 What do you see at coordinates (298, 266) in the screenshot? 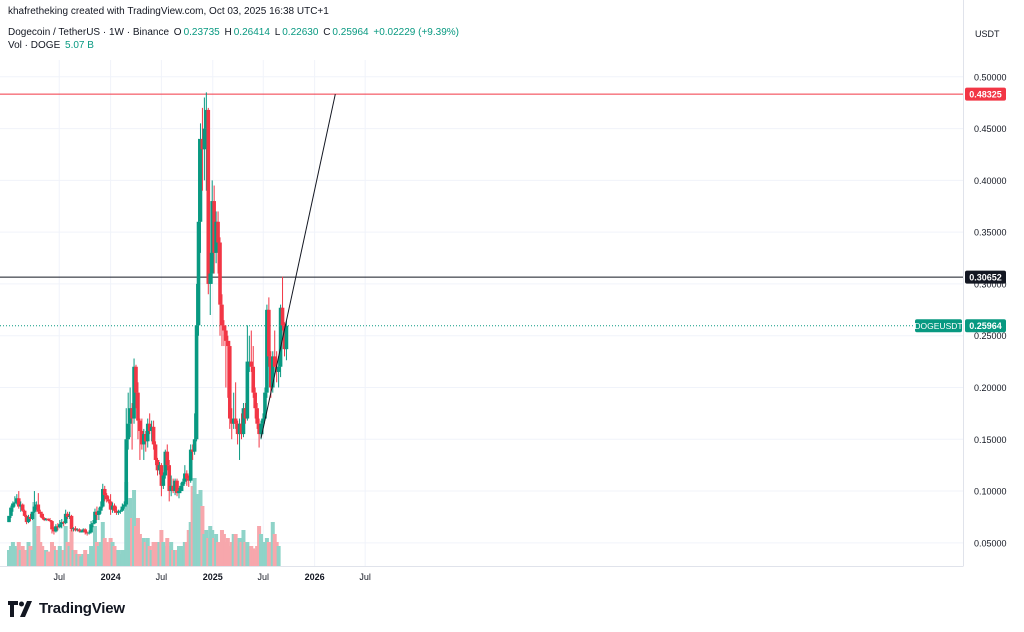
I see `trendline` at bounding box center [298, 266].